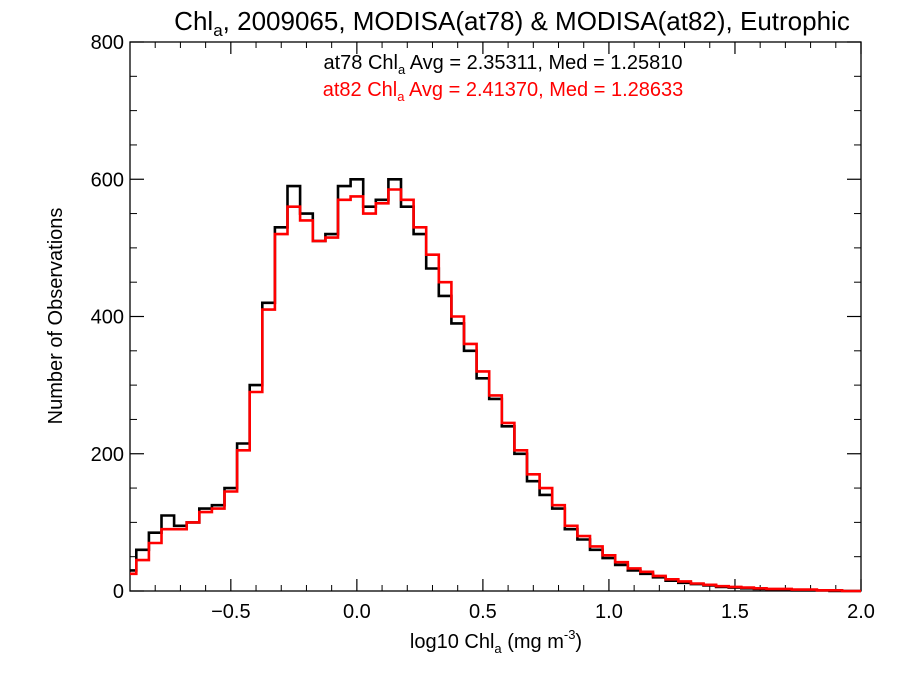  I want to click on y-tick-label: 600, so click(107, 180).